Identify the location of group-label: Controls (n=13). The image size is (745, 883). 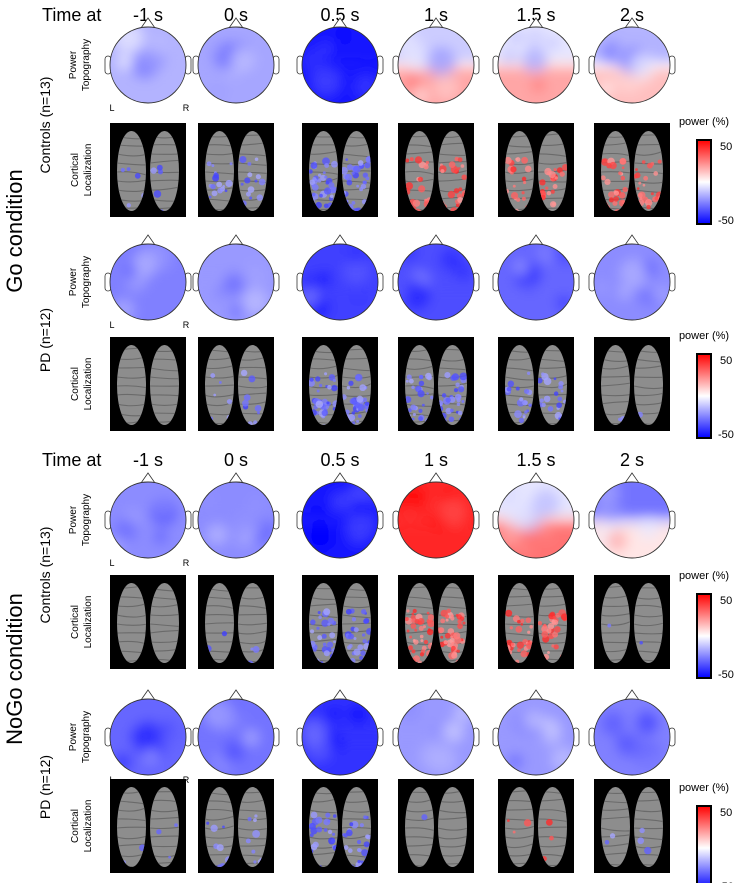
(45, 125).